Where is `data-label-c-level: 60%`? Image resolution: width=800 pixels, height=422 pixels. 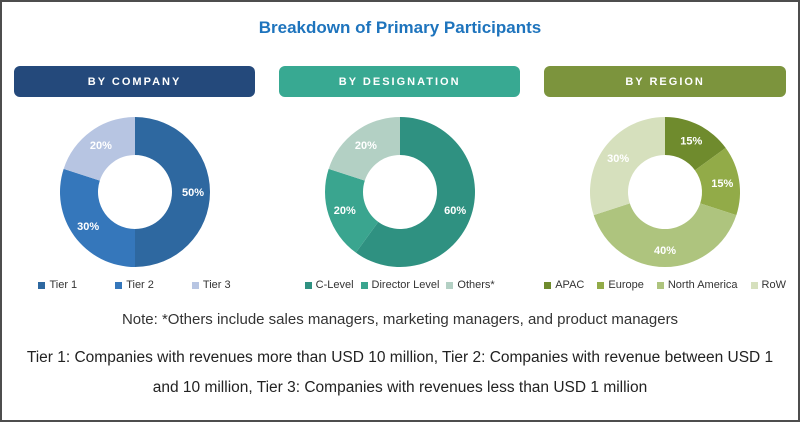
data-label-c-level: 60% is located at coordinates (455, 211).